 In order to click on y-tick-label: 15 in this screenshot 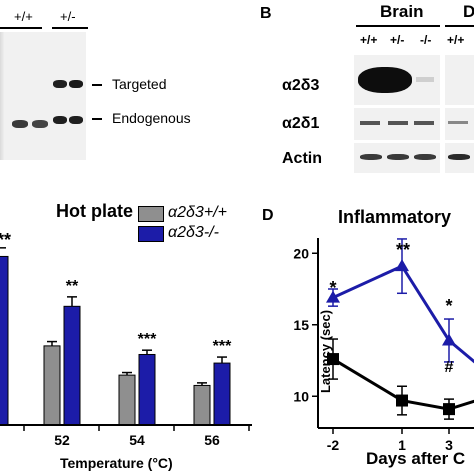, I will do `click(301, 325)`.